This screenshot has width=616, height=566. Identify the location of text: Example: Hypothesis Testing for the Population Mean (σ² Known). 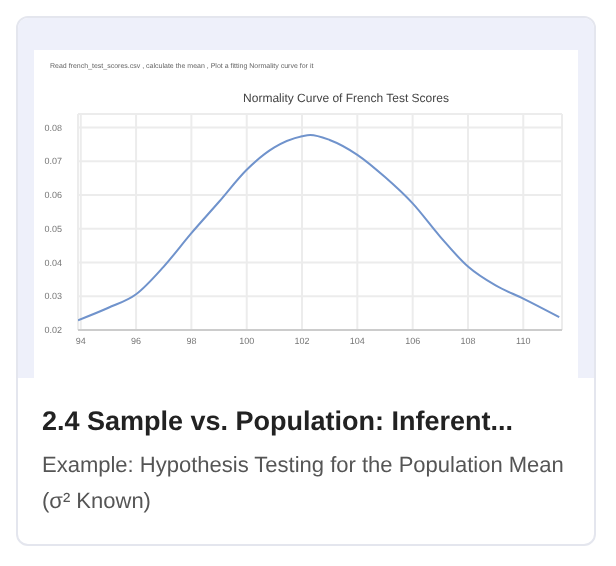
(304, 485).